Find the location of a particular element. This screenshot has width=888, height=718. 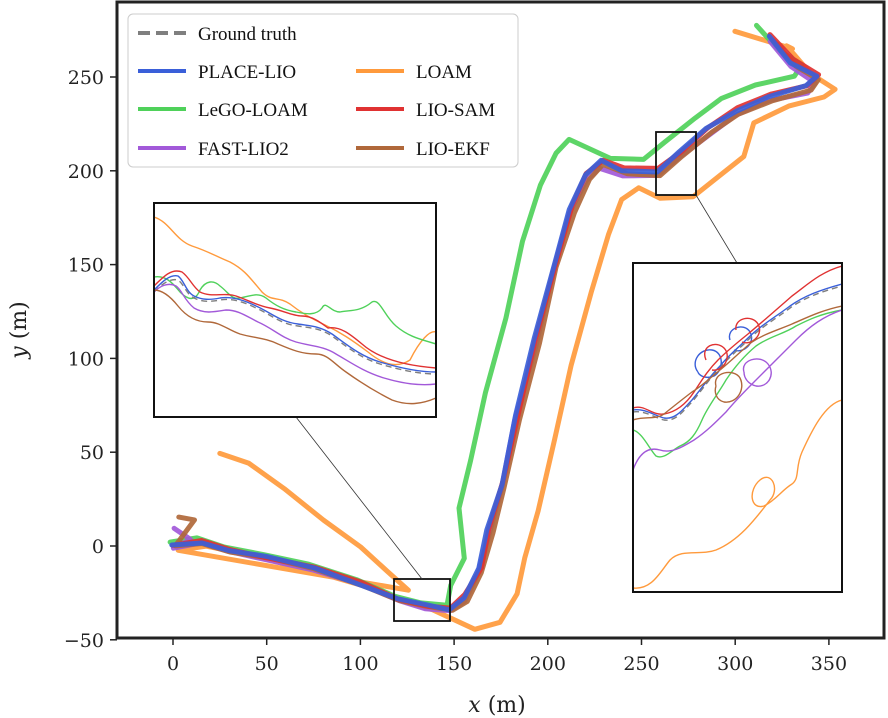

inset-right-gt is located at coordinates (737, 353).